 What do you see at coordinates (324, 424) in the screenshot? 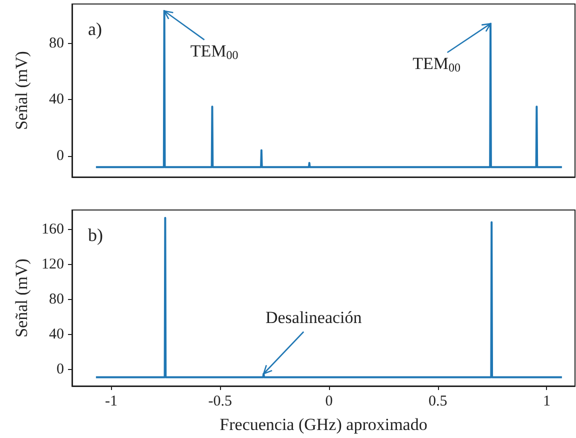
I see `x-axis-title: Frecuencia (GHz) aproximado` at bounding box center [324, 424].